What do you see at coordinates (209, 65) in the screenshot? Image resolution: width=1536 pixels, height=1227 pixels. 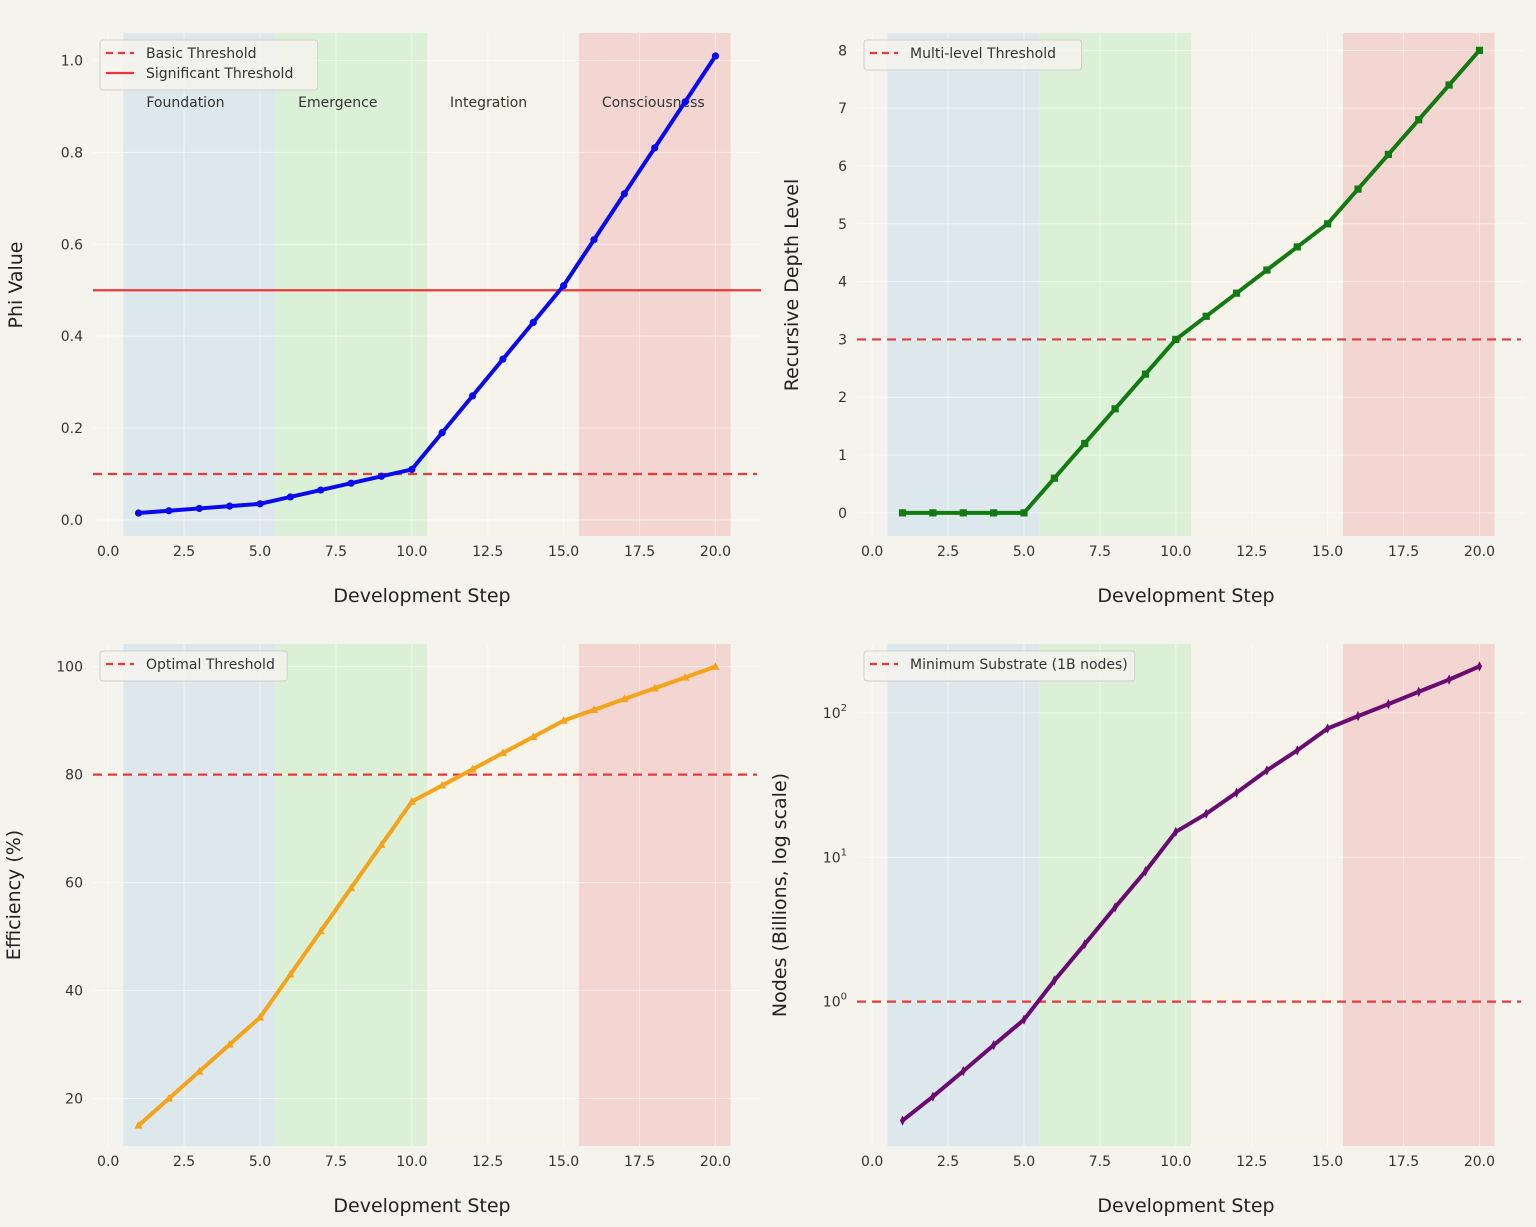 I see `legend: Basic Threshold Significant Threshold` at bounding box center [209, 65].